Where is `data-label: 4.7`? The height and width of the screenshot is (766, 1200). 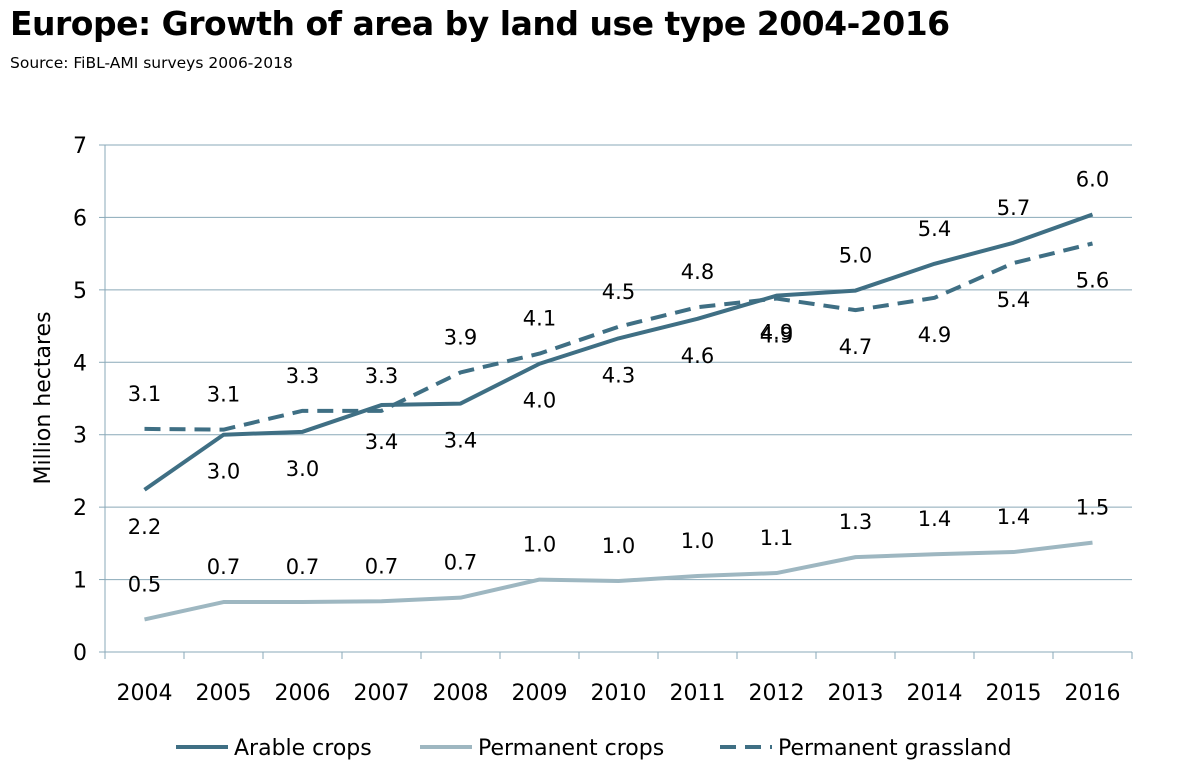 data-label: 4.7 is located at coordinates (855, 347).